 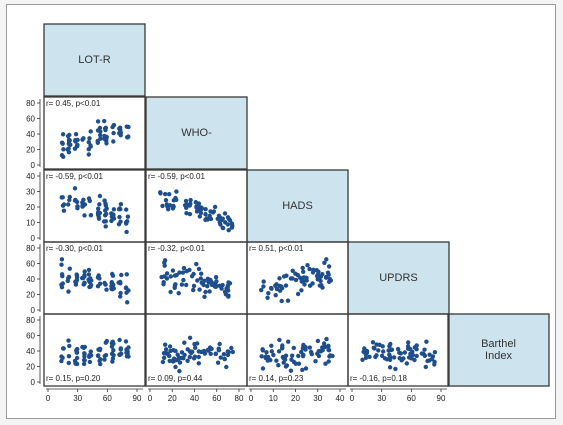 What do you see at coordinates (251, 398) in the screenshot?
I see `x-tick-label: 0` at bounding box center [251, 398].